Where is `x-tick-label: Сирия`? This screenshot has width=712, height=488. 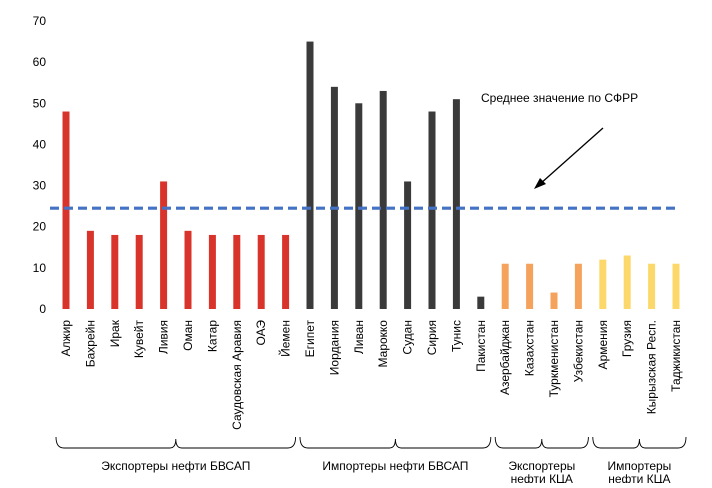 x-tick-label: Сирия is located at coordinates (432, 337).